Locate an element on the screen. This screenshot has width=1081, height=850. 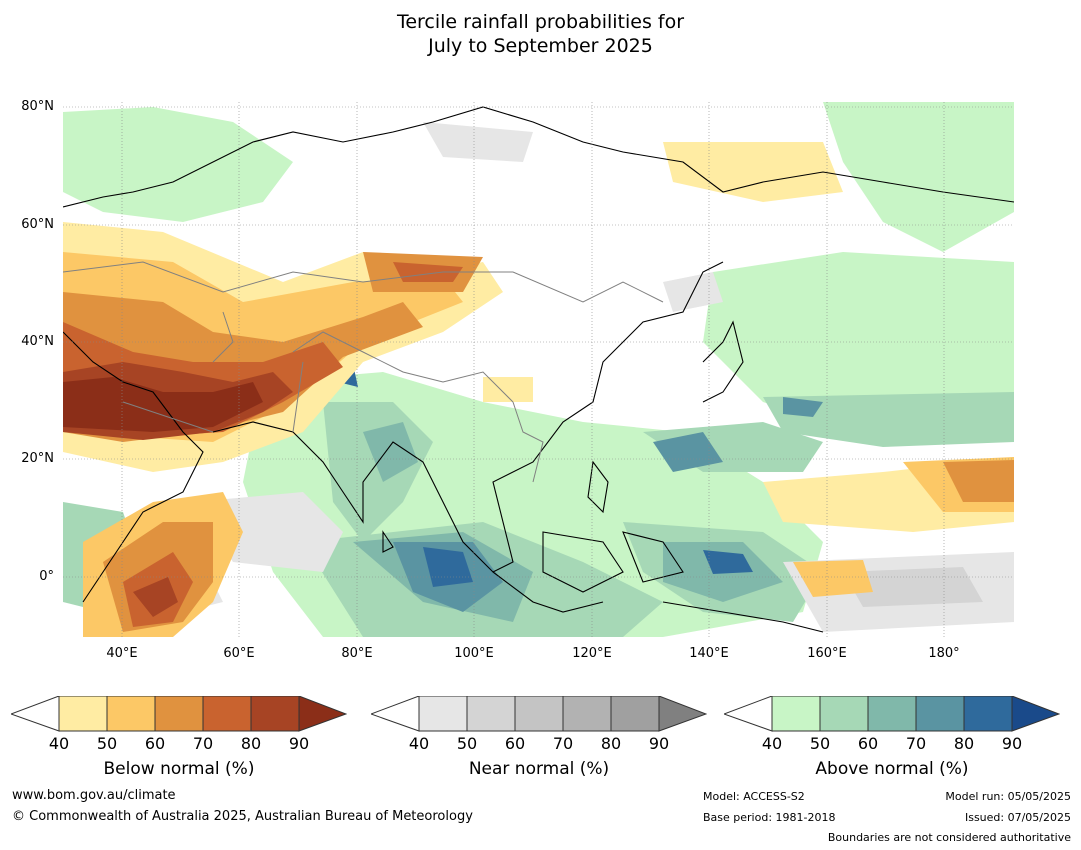
lon-label-140e: 140°E is located at coordinates (709, 653).